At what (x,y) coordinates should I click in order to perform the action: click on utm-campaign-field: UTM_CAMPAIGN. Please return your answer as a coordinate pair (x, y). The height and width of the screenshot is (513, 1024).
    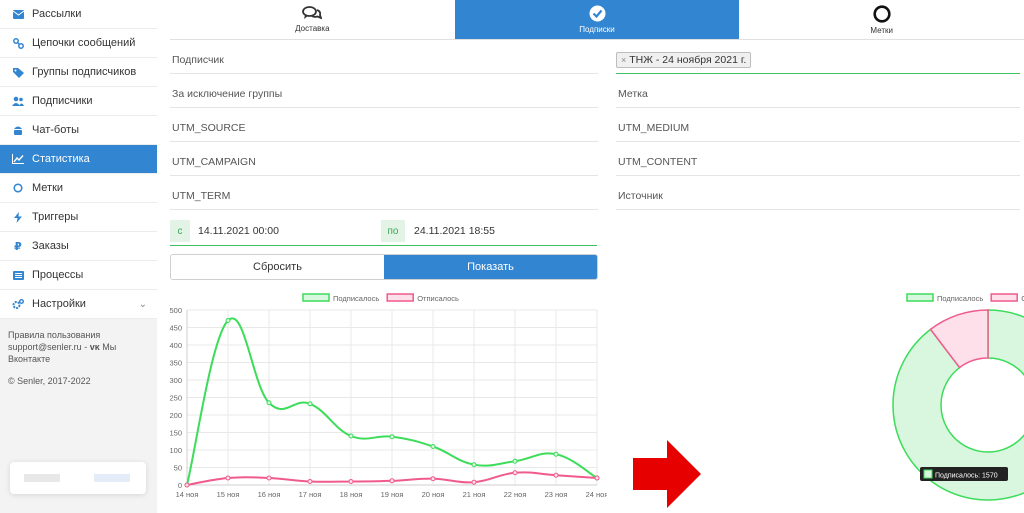
    Looking at the image, I should click on (384, 162).